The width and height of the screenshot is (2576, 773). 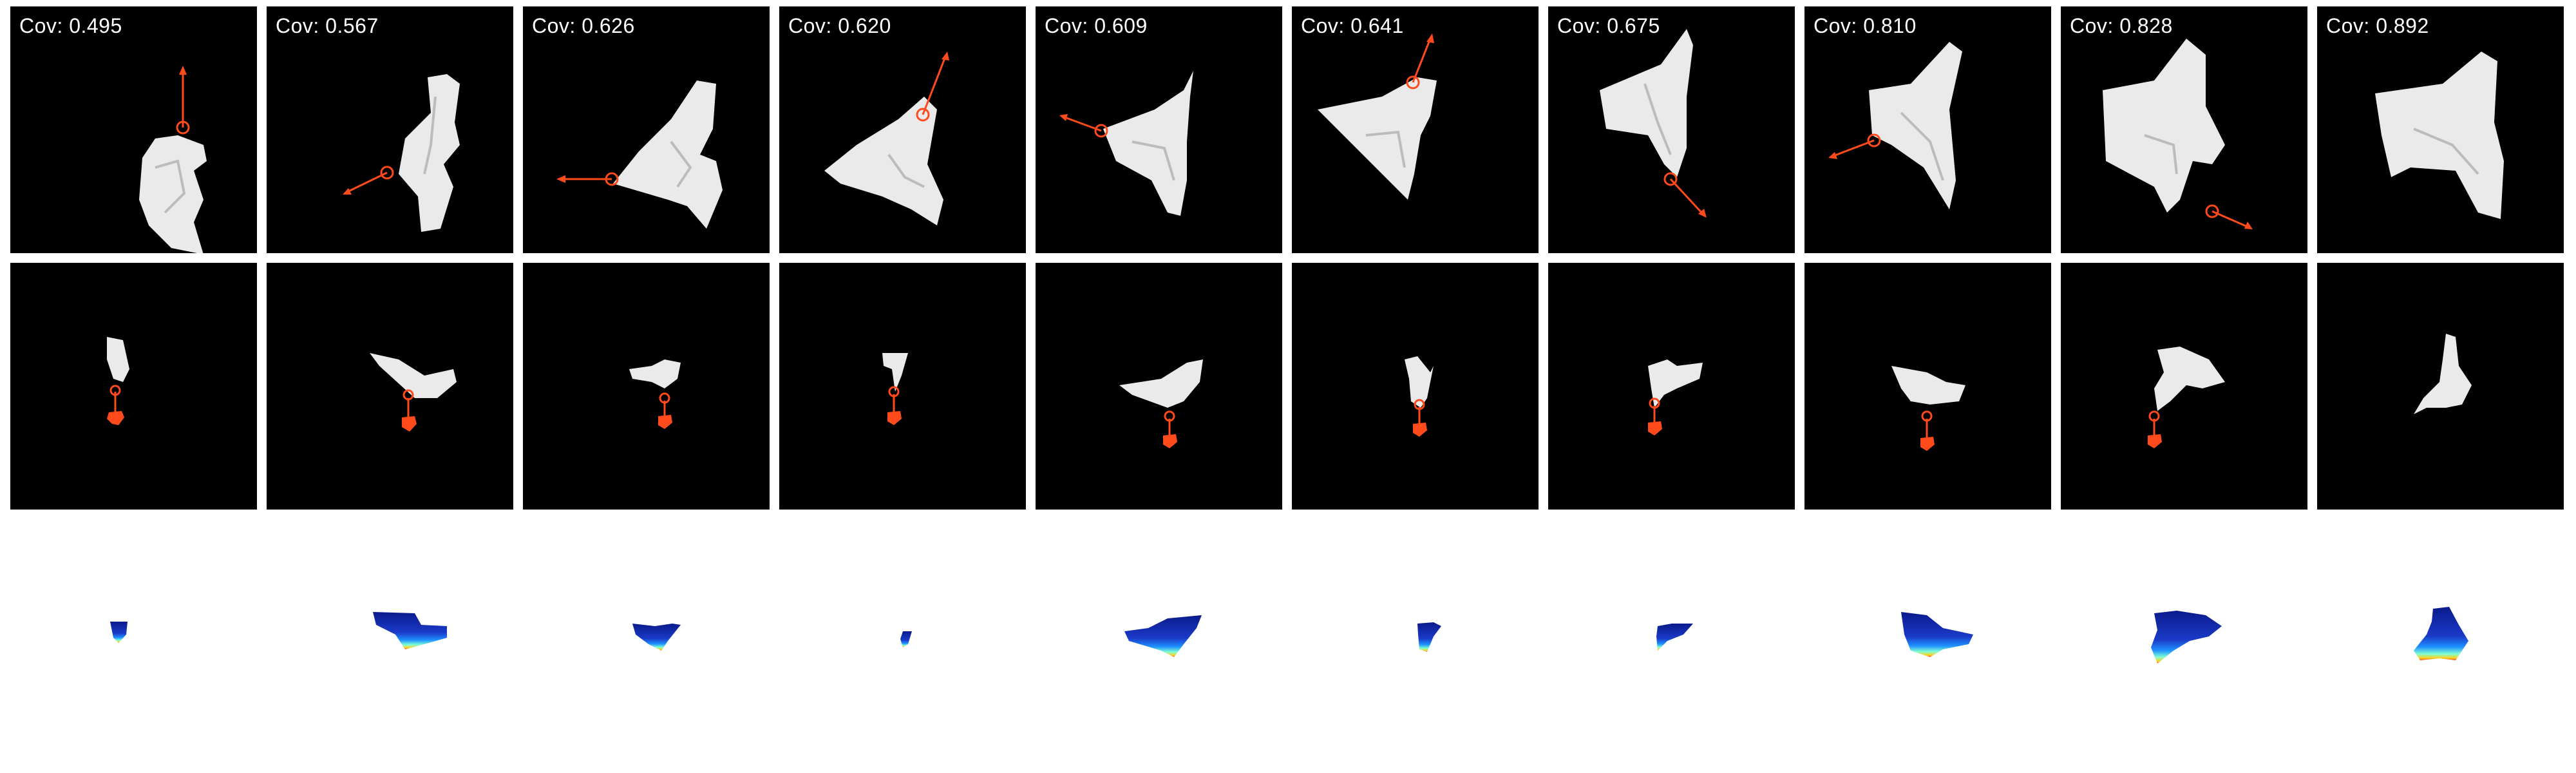 I want to click on observation-panel-1: Cov: 0.495, so click(x=133, y=129).